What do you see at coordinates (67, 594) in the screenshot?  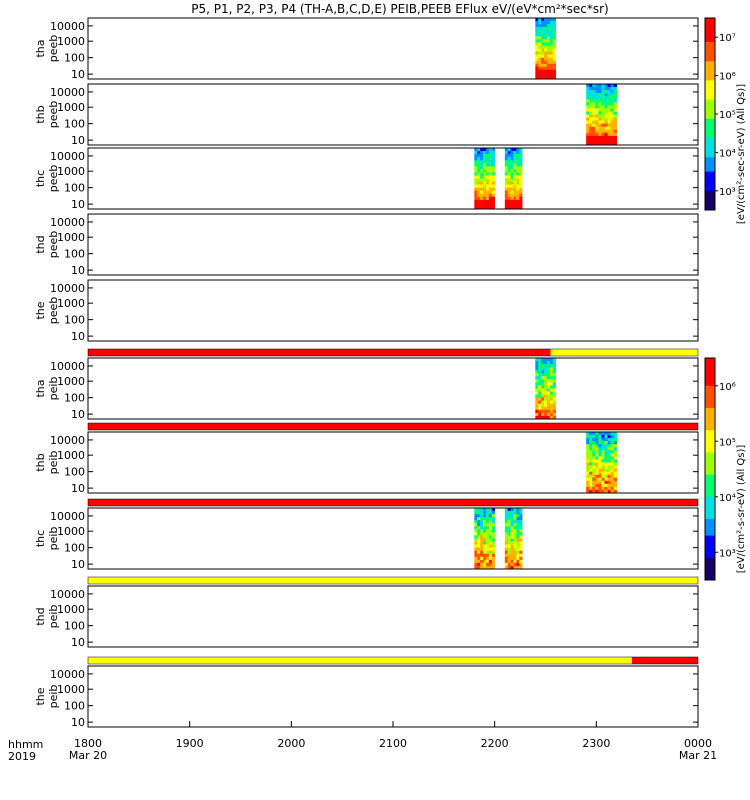 I see `y-tick-label: 10000` at bounding box center [67, 594].